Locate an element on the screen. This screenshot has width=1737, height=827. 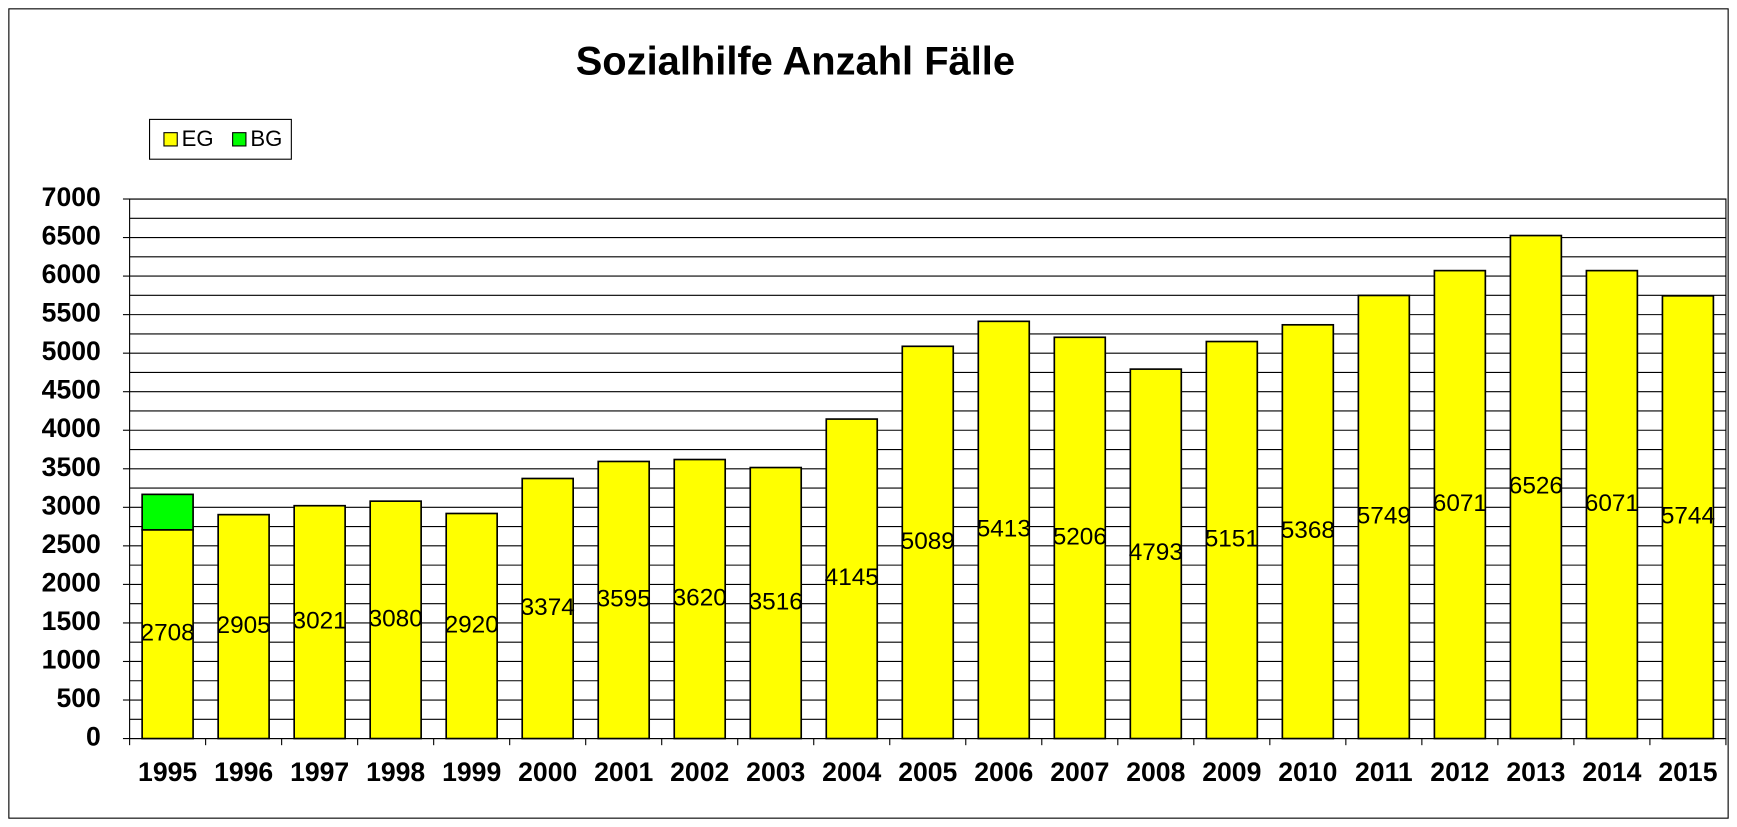
y-tick-label: 2500 is located at coordinates (71, 544).